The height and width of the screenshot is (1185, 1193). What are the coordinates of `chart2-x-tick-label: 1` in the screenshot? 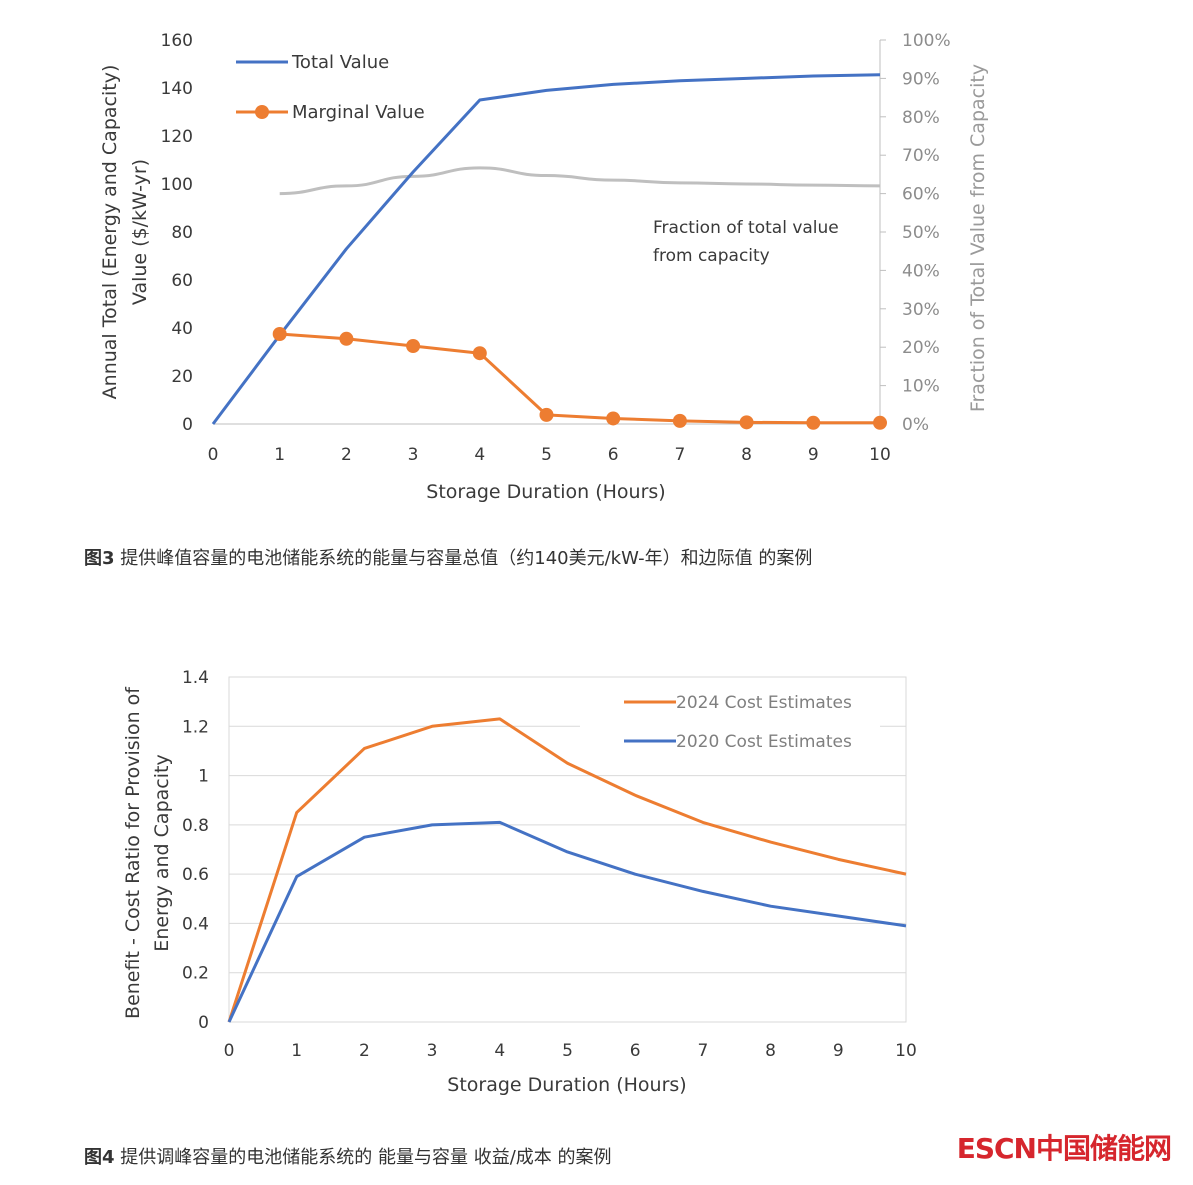 It's located at (296, 1051).